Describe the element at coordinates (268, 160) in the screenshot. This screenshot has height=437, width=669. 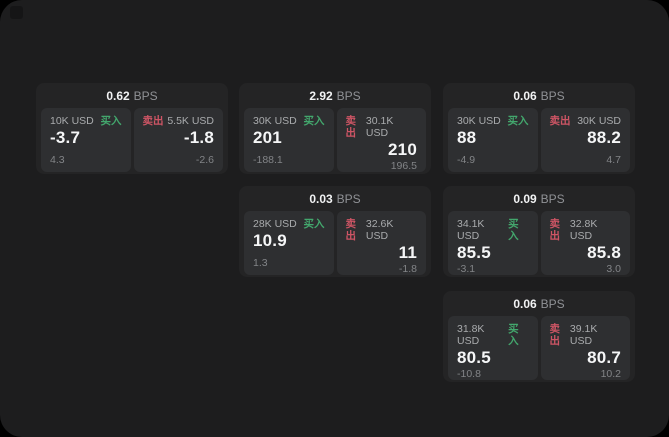
I see `buy-change: -188.1` at that location.